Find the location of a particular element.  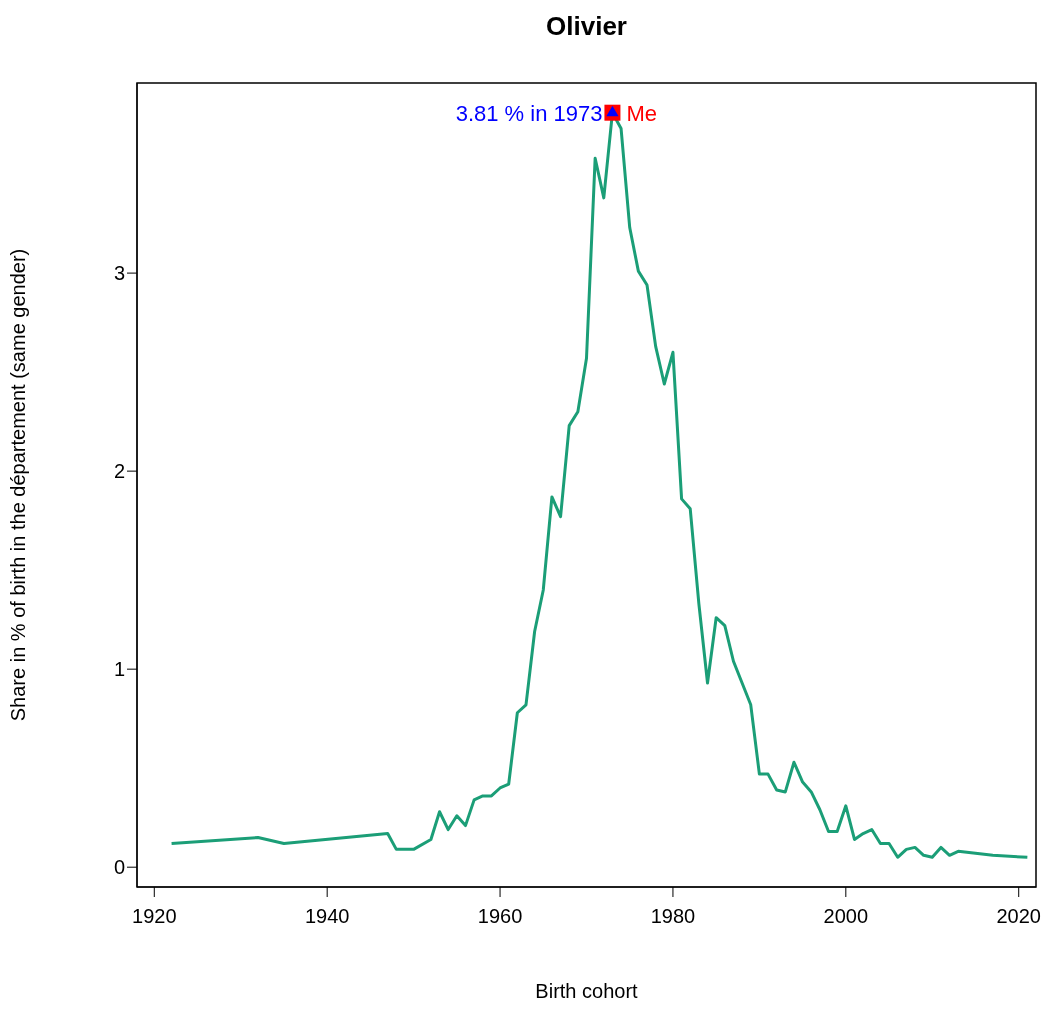

y-tick-label: 1 is located at coordinates (119, 669).